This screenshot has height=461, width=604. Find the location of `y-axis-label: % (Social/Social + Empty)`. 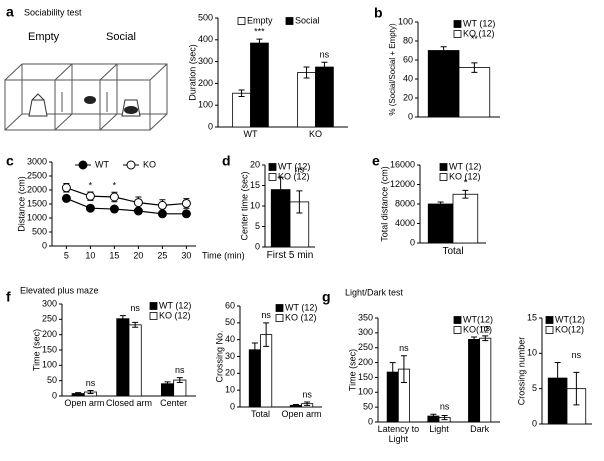

y-axis-label: % (Social/Social + Empty) is located at coordinates (392, 69).